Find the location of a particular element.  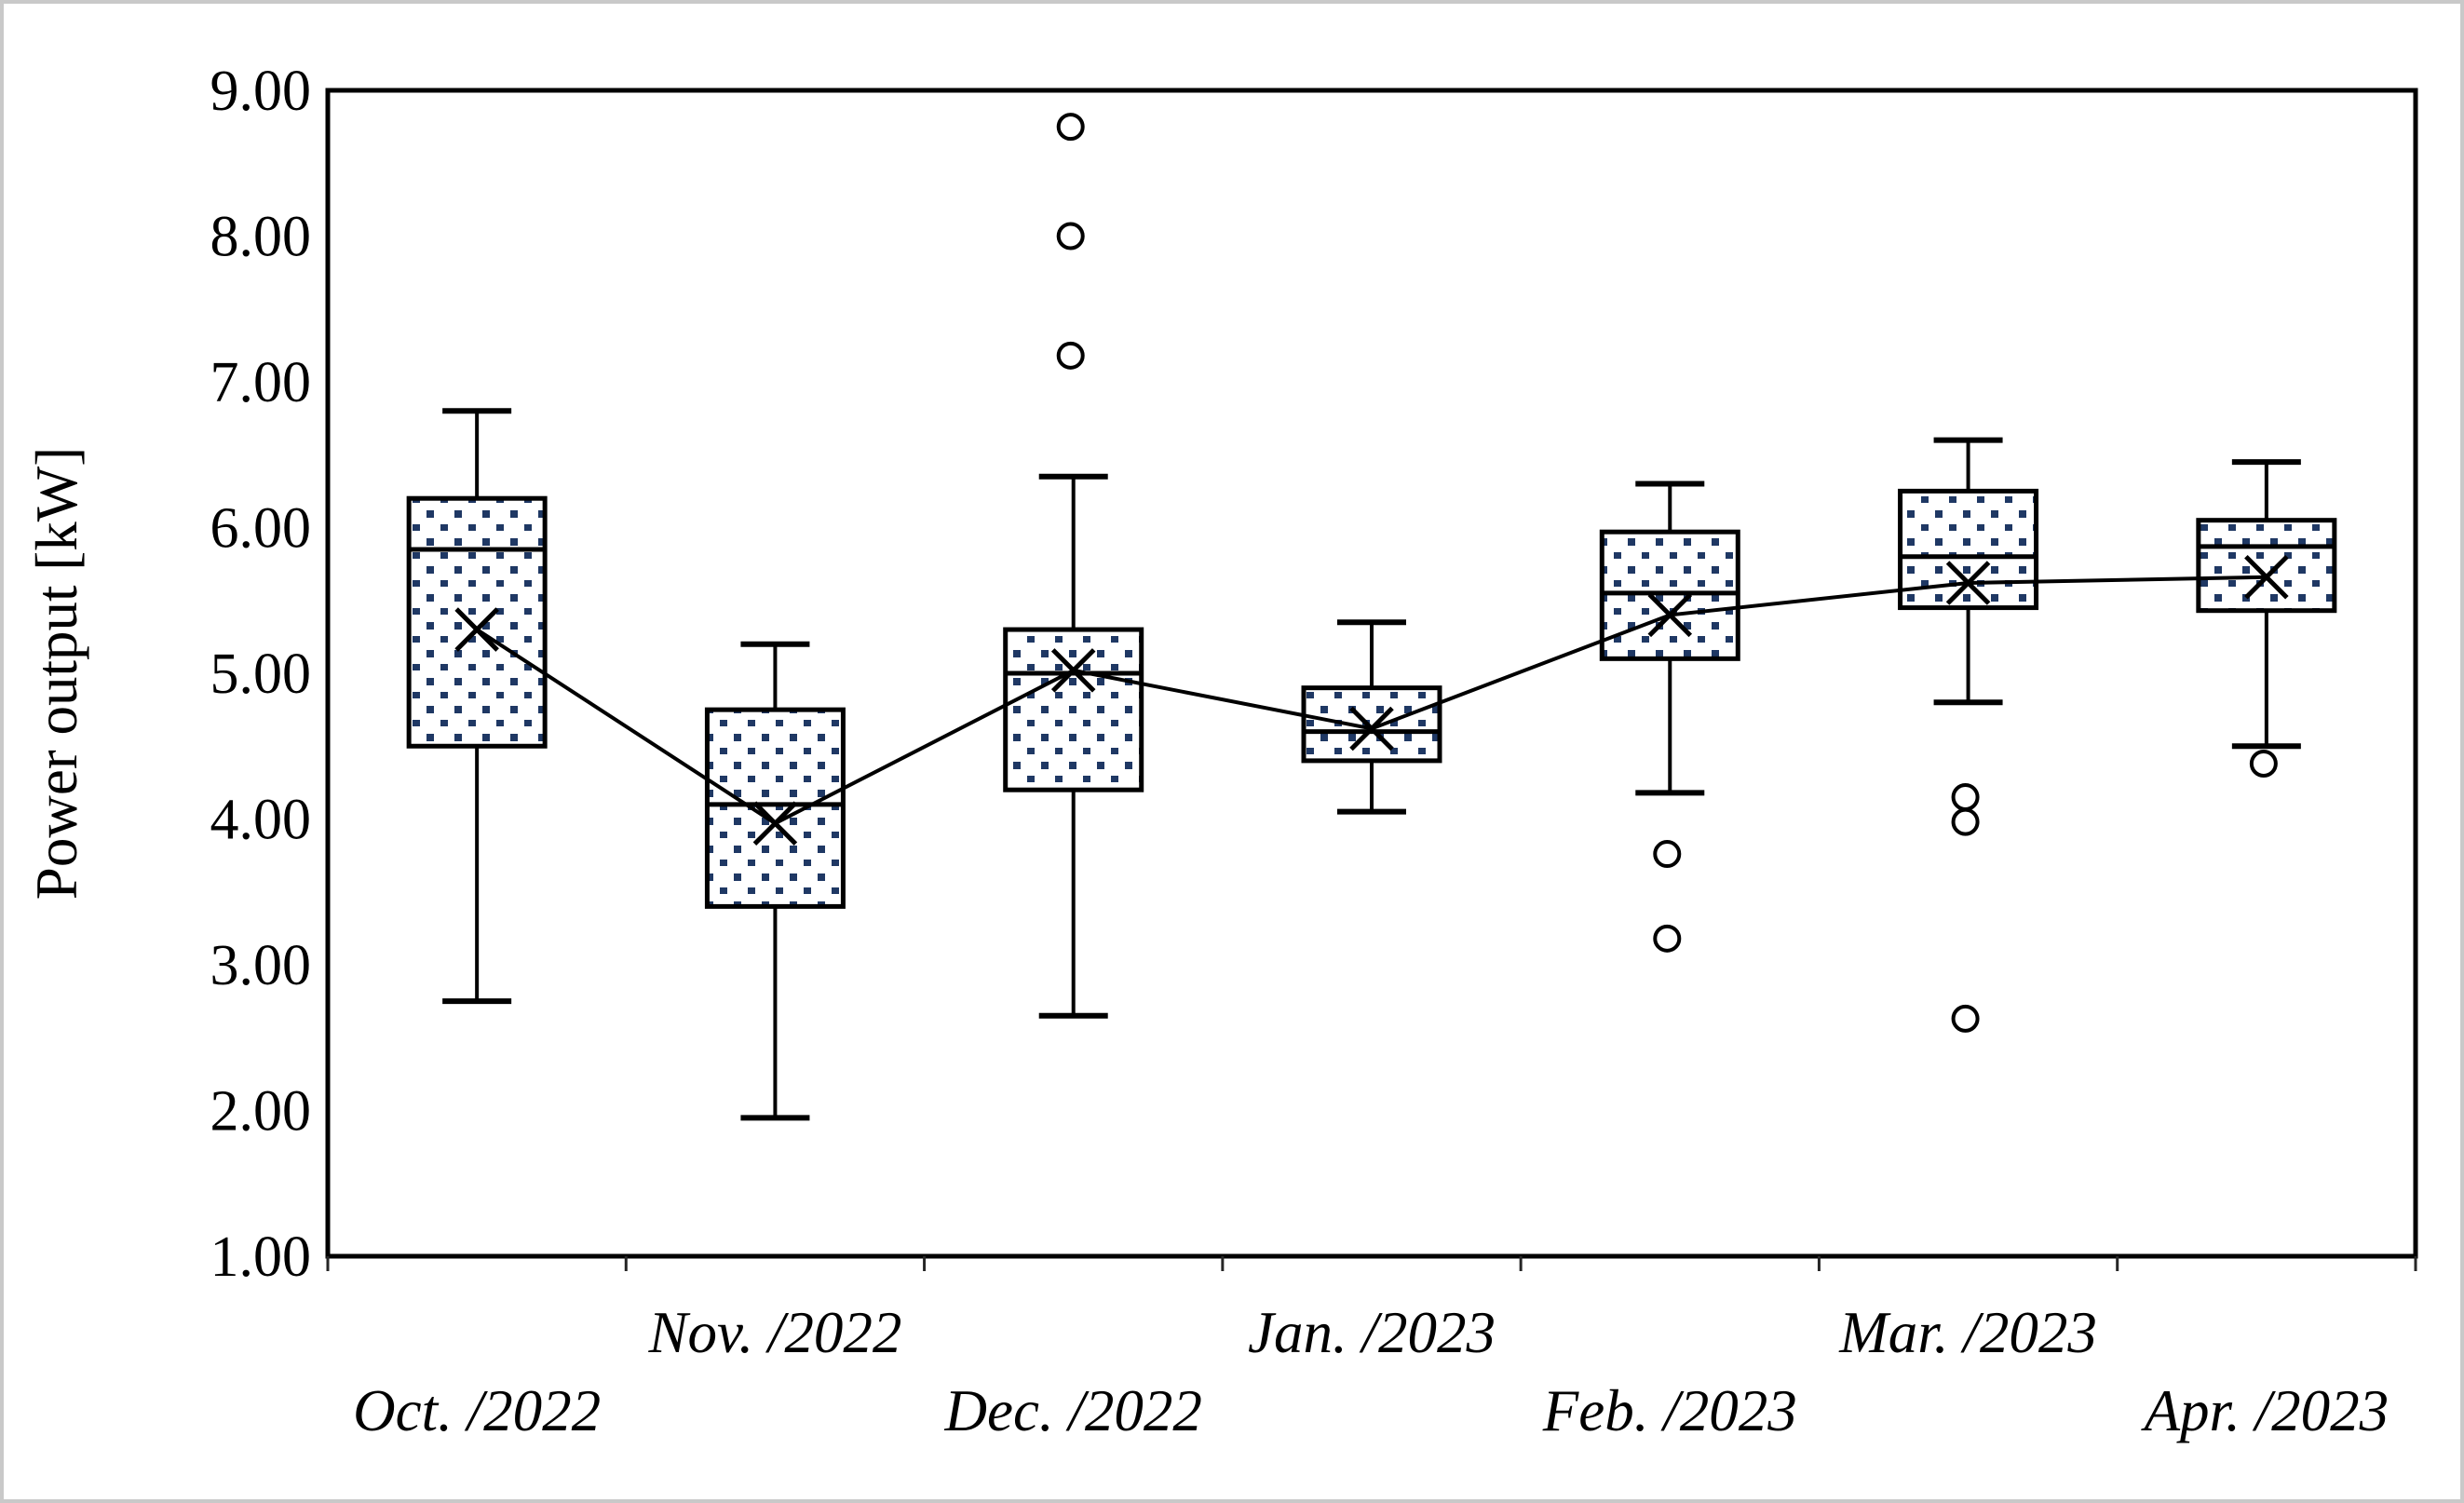

x-axis-ticks is located at coordinates (1372, 1263).